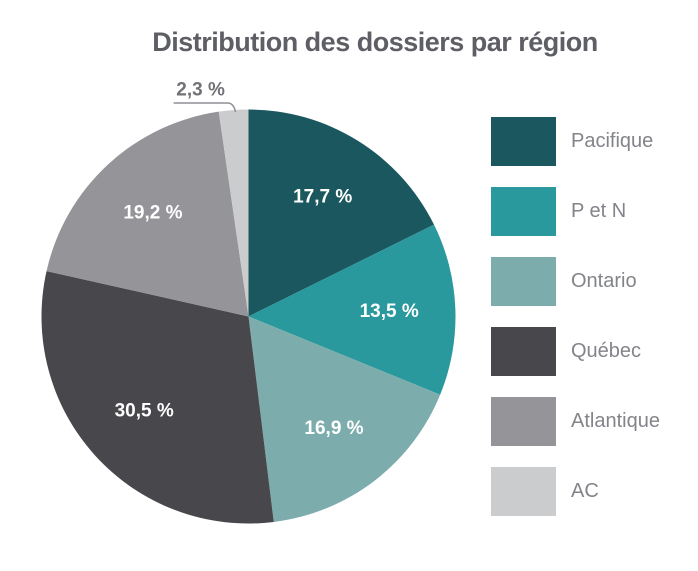  What do you see at coordinates (523, 351) in the screenshot?
I see `legend-swatch-quebec` at bounding box center [523, 351].